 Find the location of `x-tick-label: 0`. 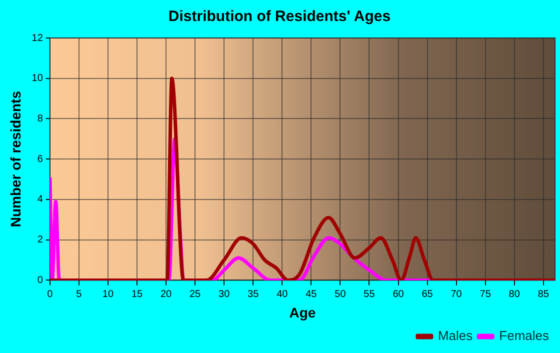

x-tick-label: 0 is located at coordinates (50, 294).